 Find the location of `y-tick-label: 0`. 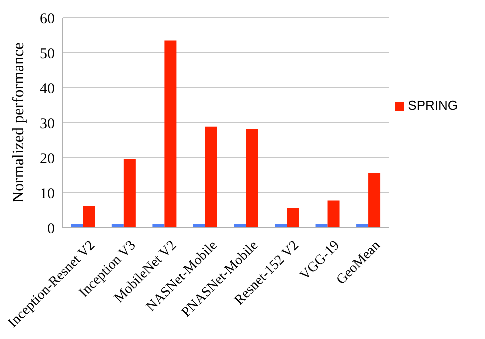

y-tick-label: 0 is located at coordinates (51, 229).